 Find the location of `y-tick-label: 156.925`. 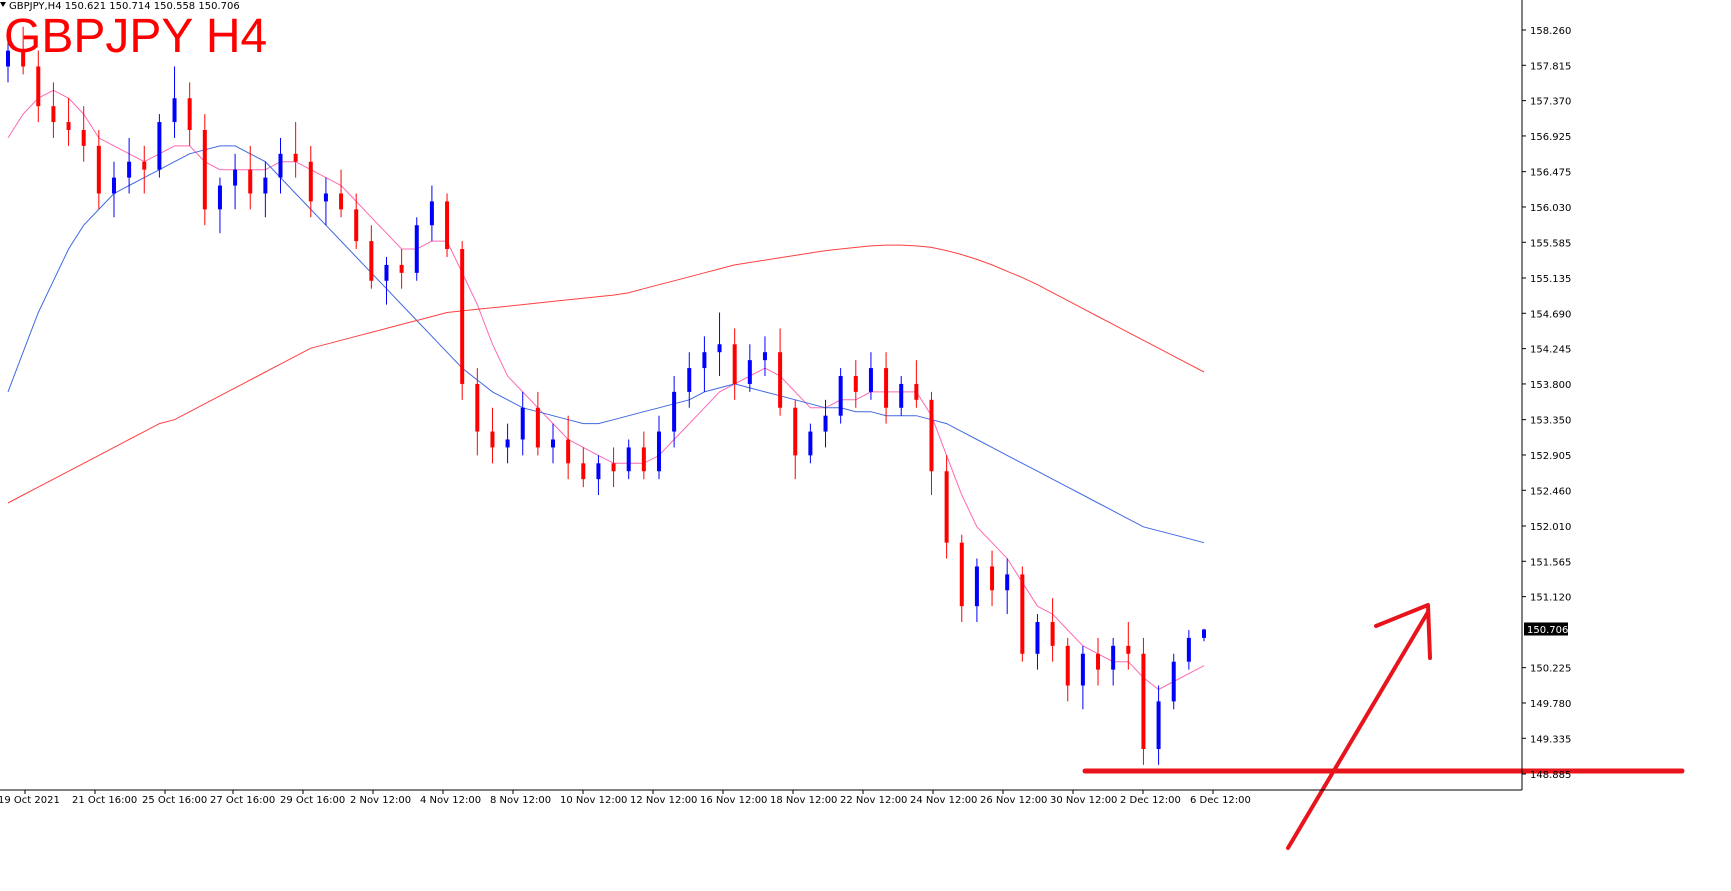

y-tick-label: 156.925 is located at coordinates (1550, 137).